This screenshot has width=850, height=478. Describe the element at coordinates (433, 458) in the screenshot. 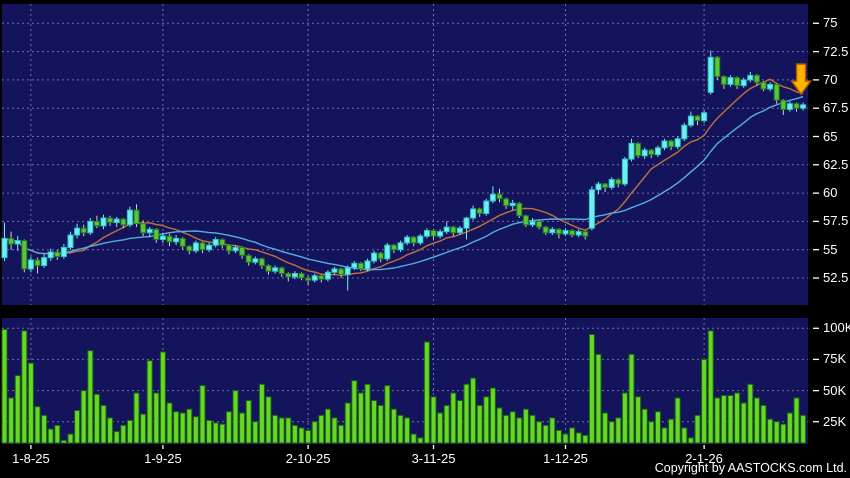

I see `x-axis-label: 3-11-25` at that location.